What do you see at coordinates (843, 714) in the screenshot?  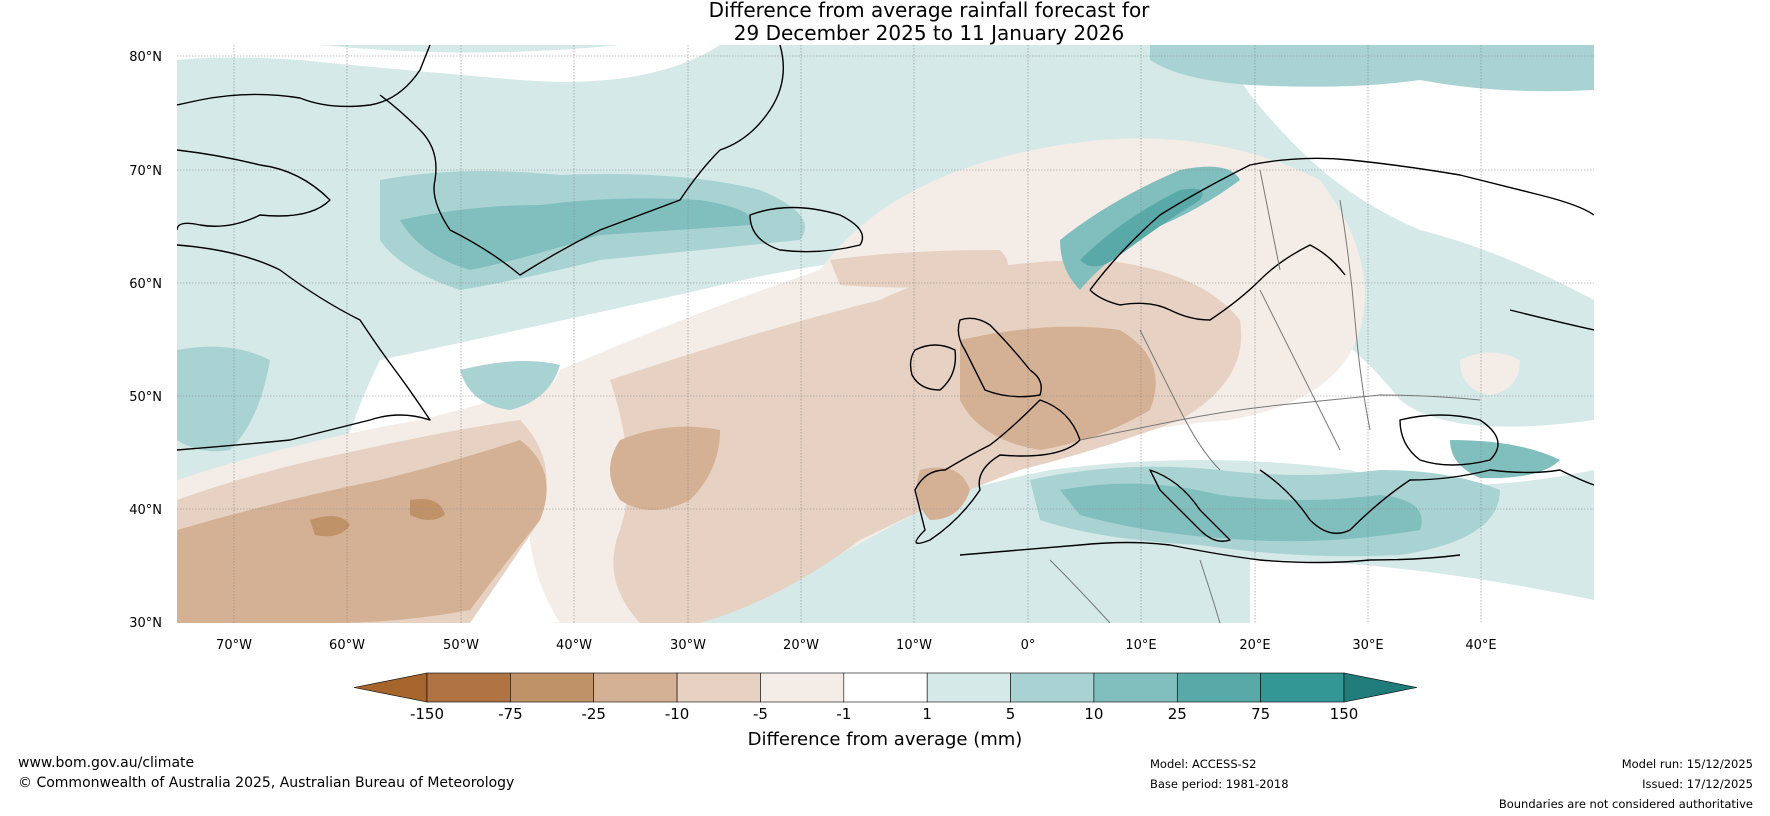 I see `colorbar-tick-label: -1` at bounding box center [843, 714].